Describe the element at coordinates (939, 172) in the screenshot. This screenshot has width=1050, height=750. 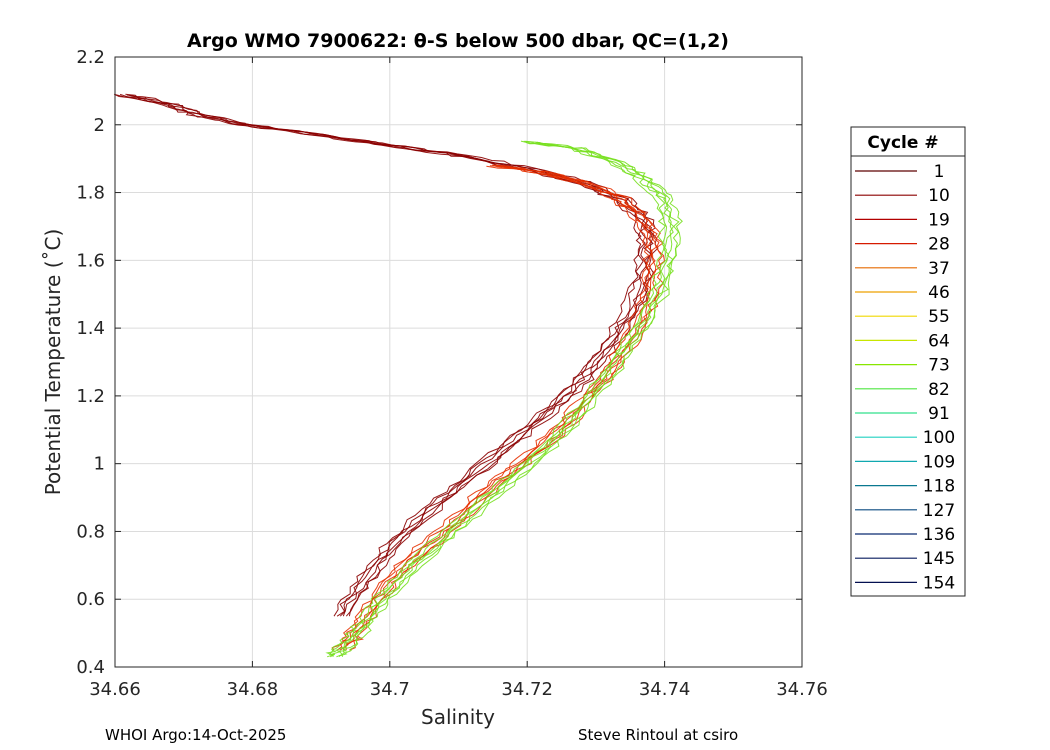
I see `legend-entry-label: 1` at that location.